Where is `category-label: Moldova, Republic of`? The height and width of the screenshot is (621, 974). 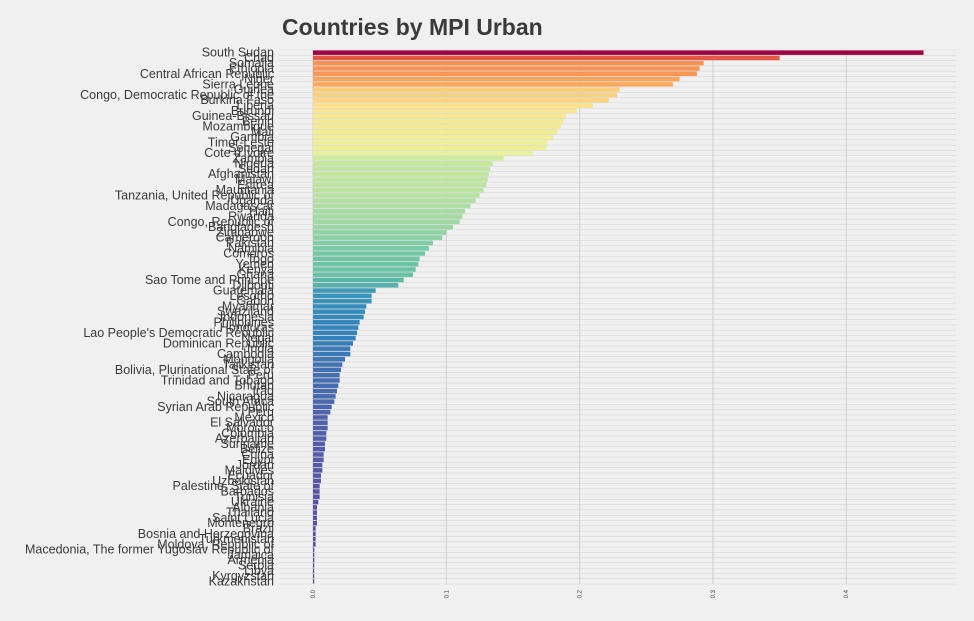 category-label: Moldova, Republic of is located at coordinates (215, 544).